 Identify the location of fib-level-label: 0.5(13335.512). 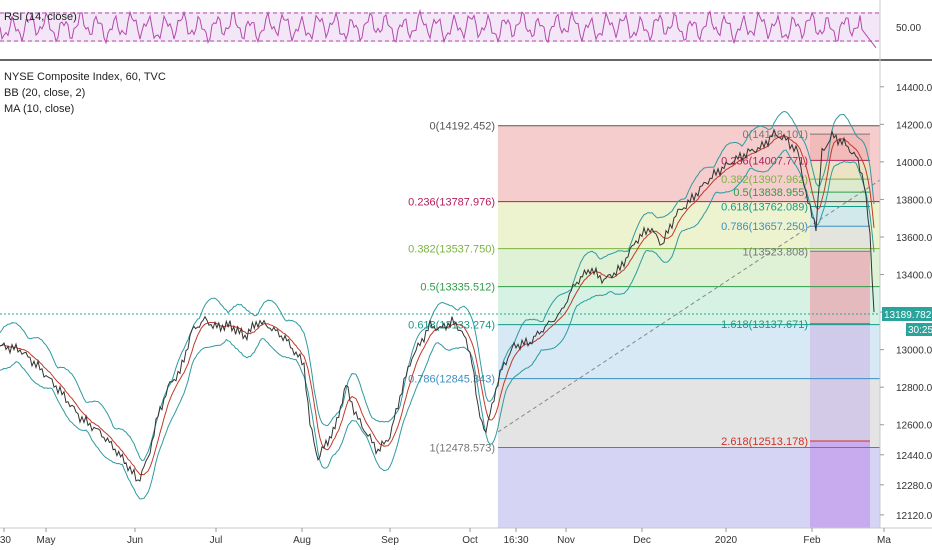
(457, 288).